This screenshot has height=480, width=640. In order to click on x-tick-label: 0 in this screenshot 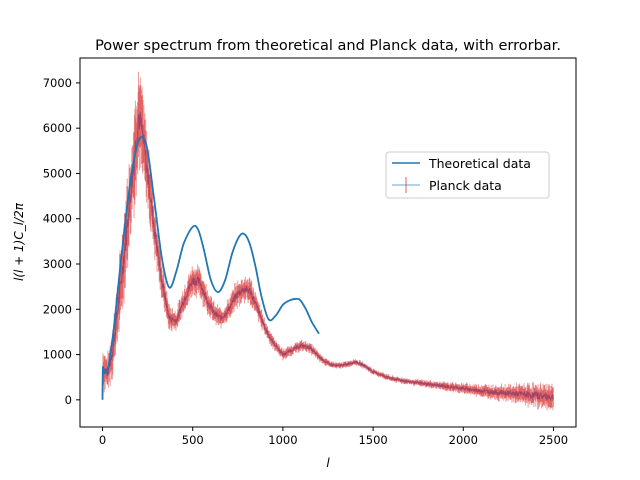, I will do `click(102, 440)`.